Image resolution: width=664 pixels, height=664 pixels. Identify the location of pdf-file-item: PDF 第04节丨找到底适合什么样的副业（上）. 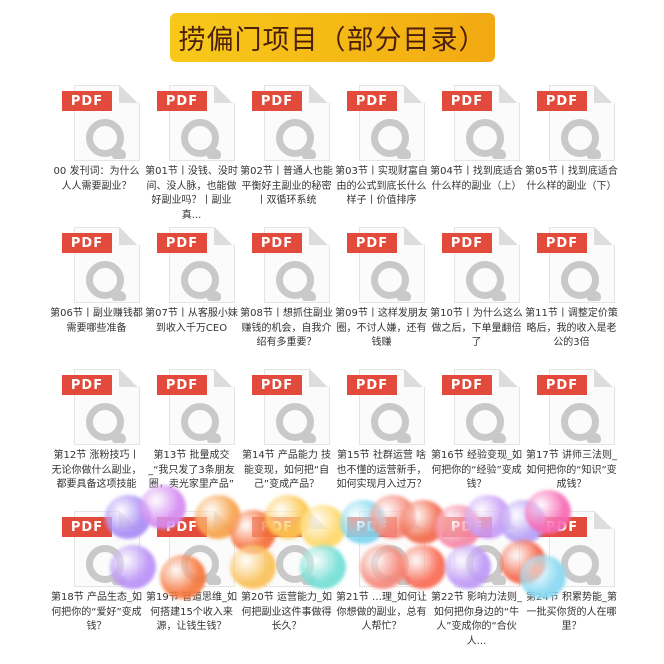
(476, 154).